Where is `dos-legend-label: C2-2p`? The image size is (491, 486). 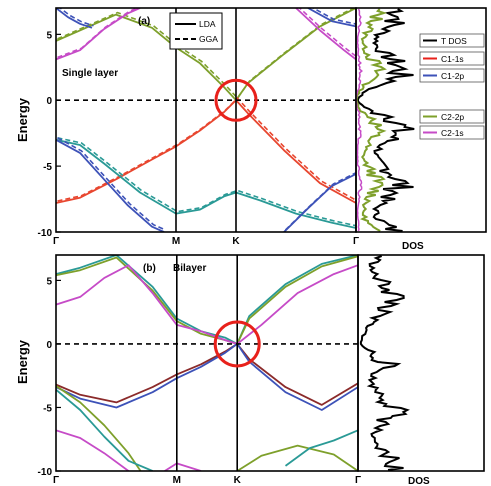 dos-legend-label: C2-2p is located at coordinates (452, 117).